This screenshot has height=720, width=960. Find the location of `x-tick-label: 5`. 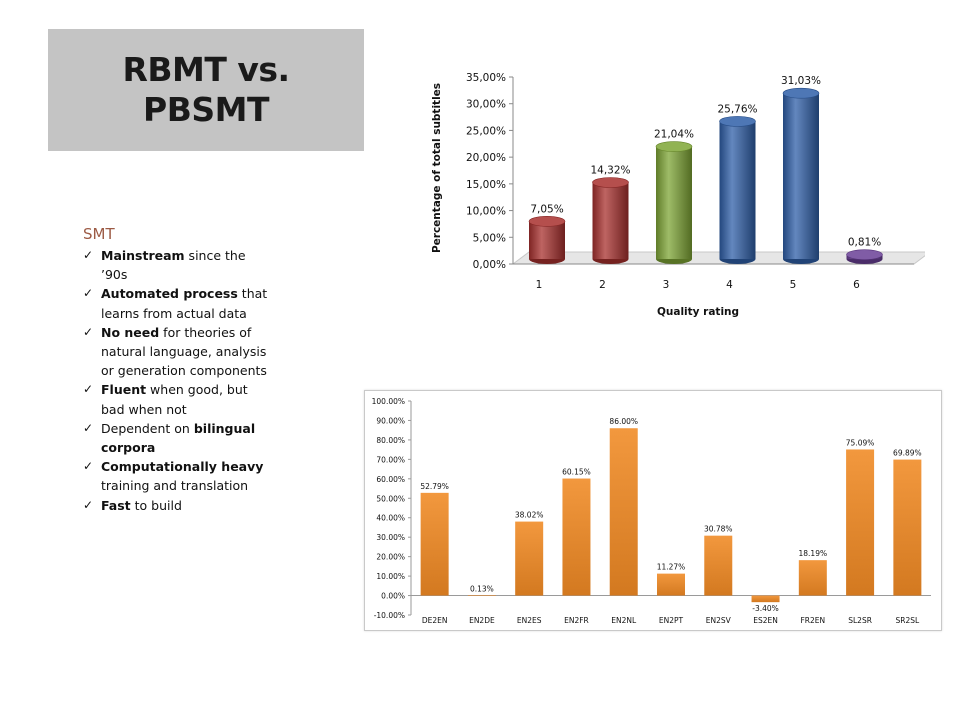

x-tick-label: 5 is located at coordinates (793, 285).